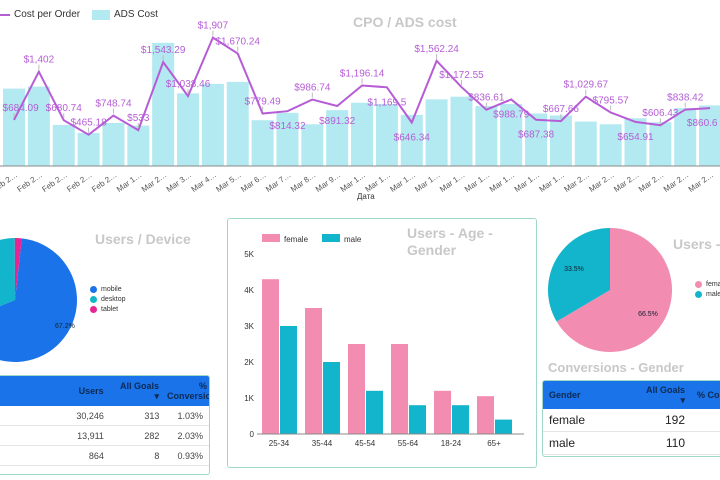  I want to click on cell-users: 30,246, so click(90, 415).